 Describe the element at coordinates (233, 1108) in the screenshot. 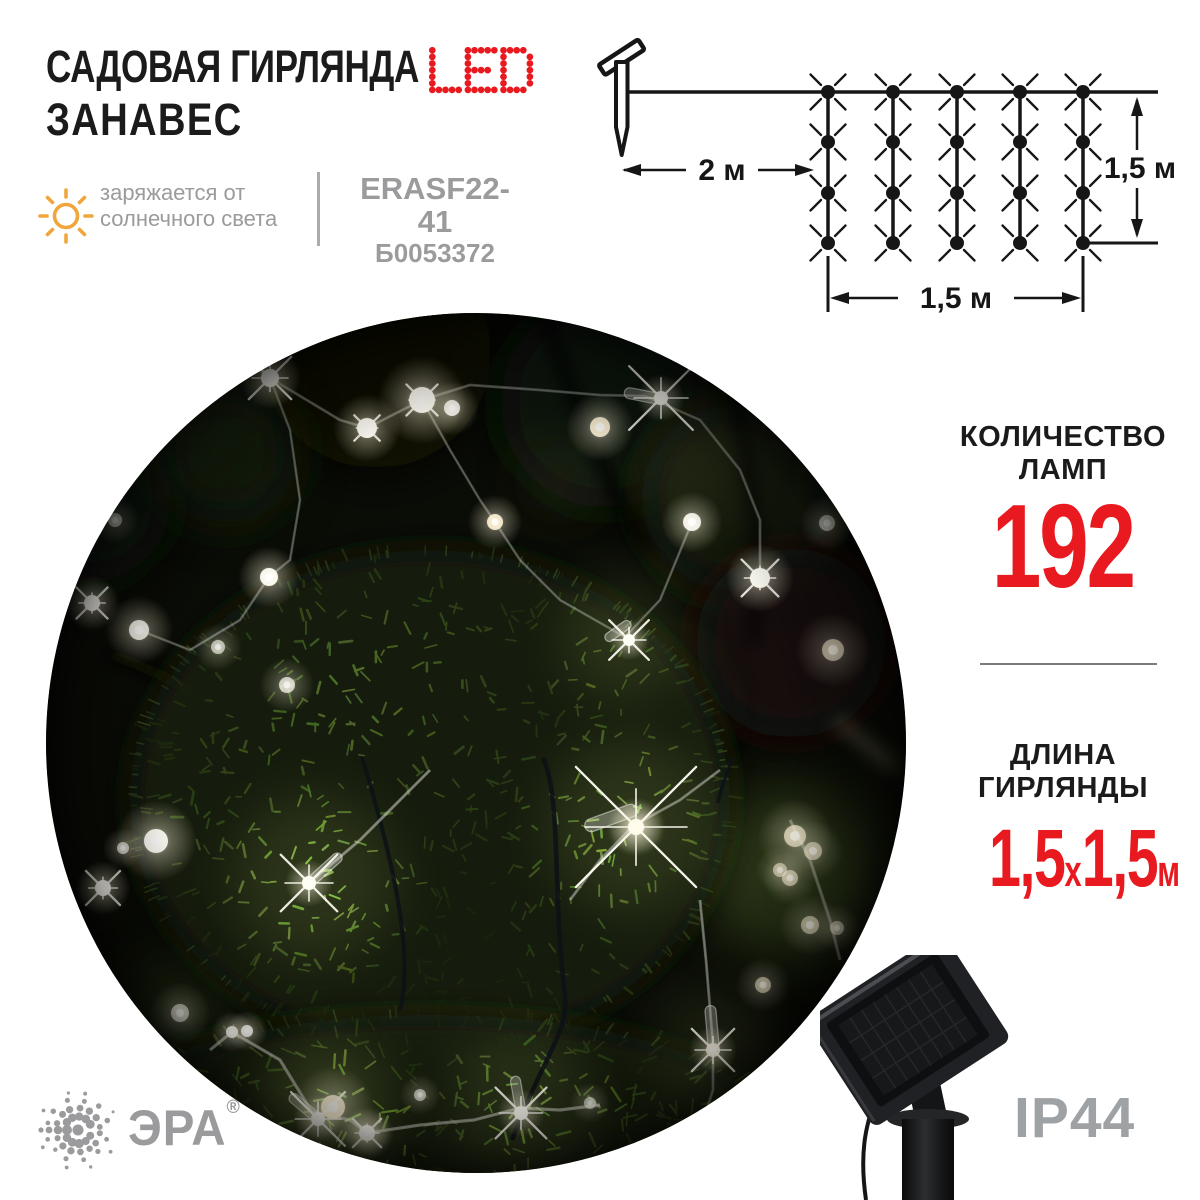

I see `registered-mark: ®` at that location.